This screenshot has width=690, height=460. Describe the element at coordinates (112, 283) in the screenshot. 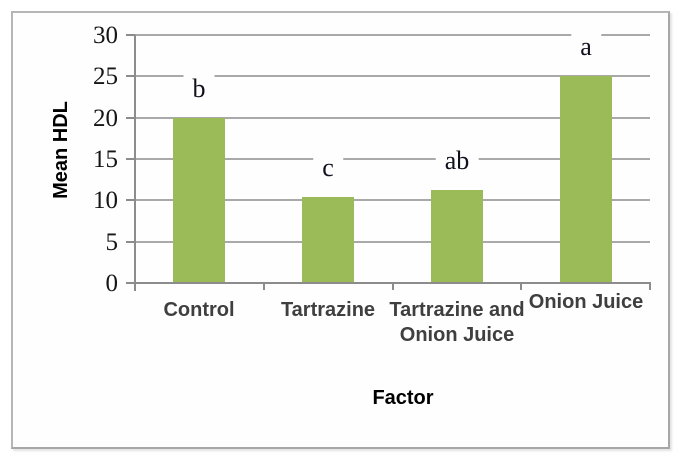

I see `y-tick-label: 0` at that location.